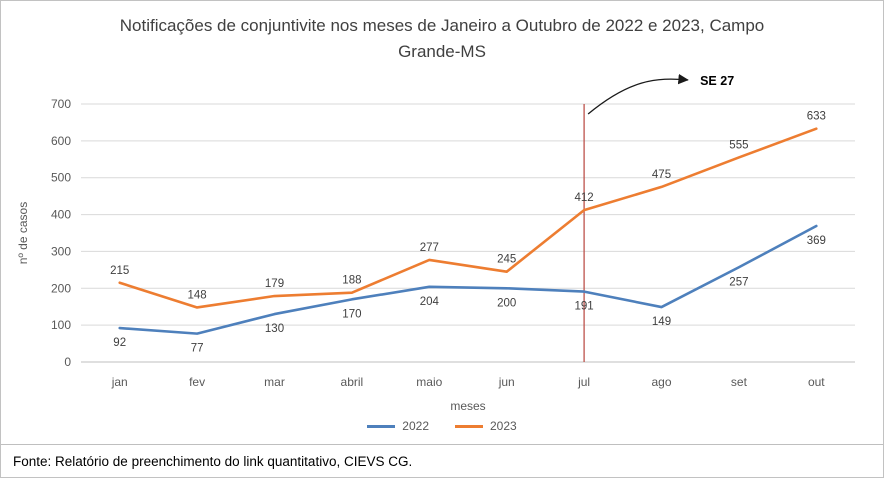  Describe the element at coordinates (61, 288) in the screenshot. I see `y-tick-label: 200` at that location.